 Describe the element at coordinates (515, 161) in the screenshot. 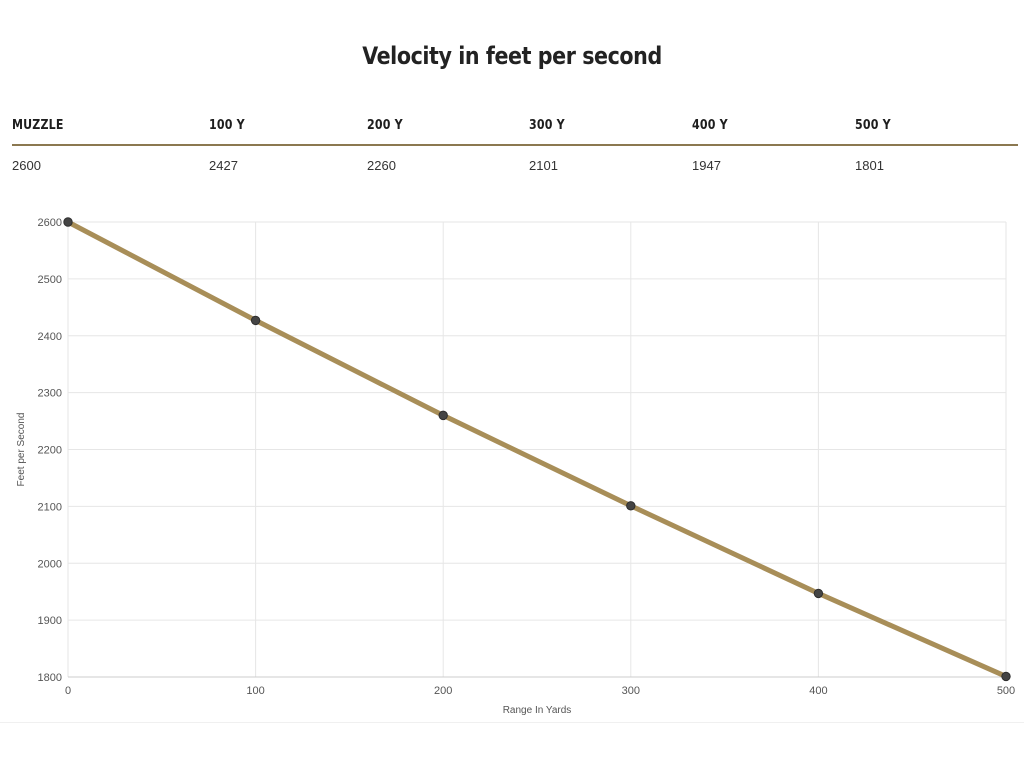

I see `table-row: 2600 2427 2260 2101 1947 1801` at that location.